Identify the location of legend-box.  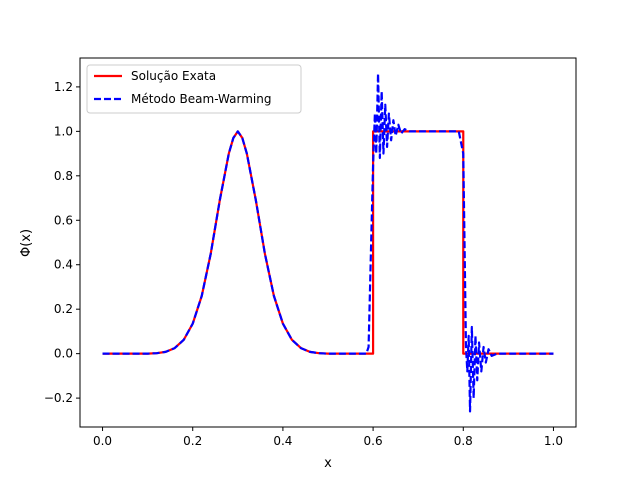
(194, 89).